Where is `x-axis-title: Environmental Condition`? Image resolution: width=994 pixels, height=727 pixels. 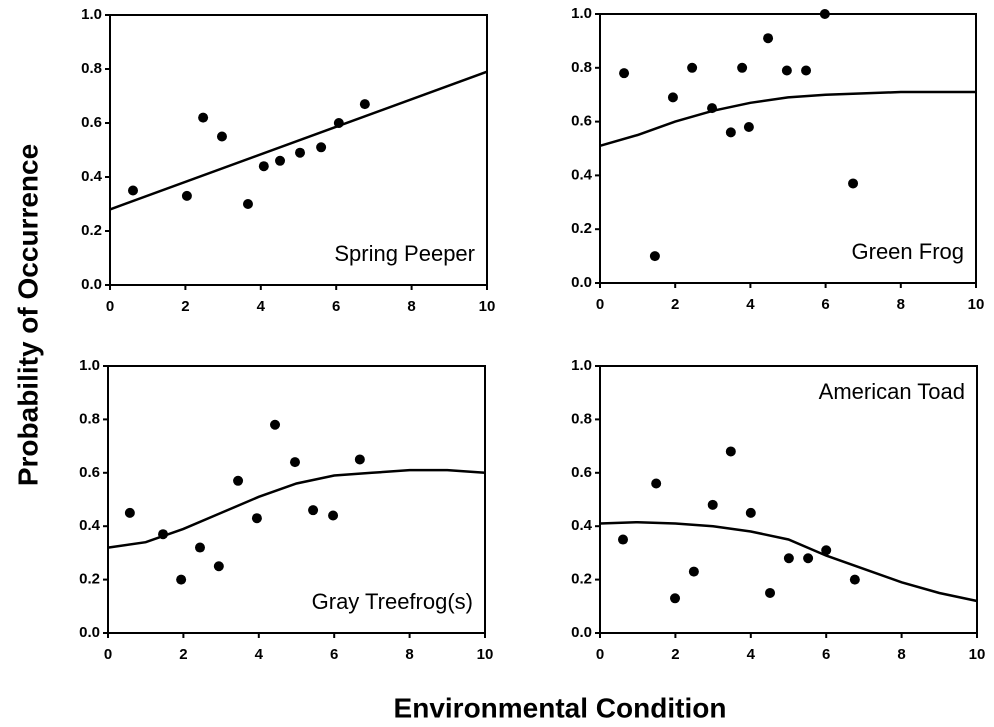
x-axis-title: Environmental Condition is located at coordinates (560, 707).